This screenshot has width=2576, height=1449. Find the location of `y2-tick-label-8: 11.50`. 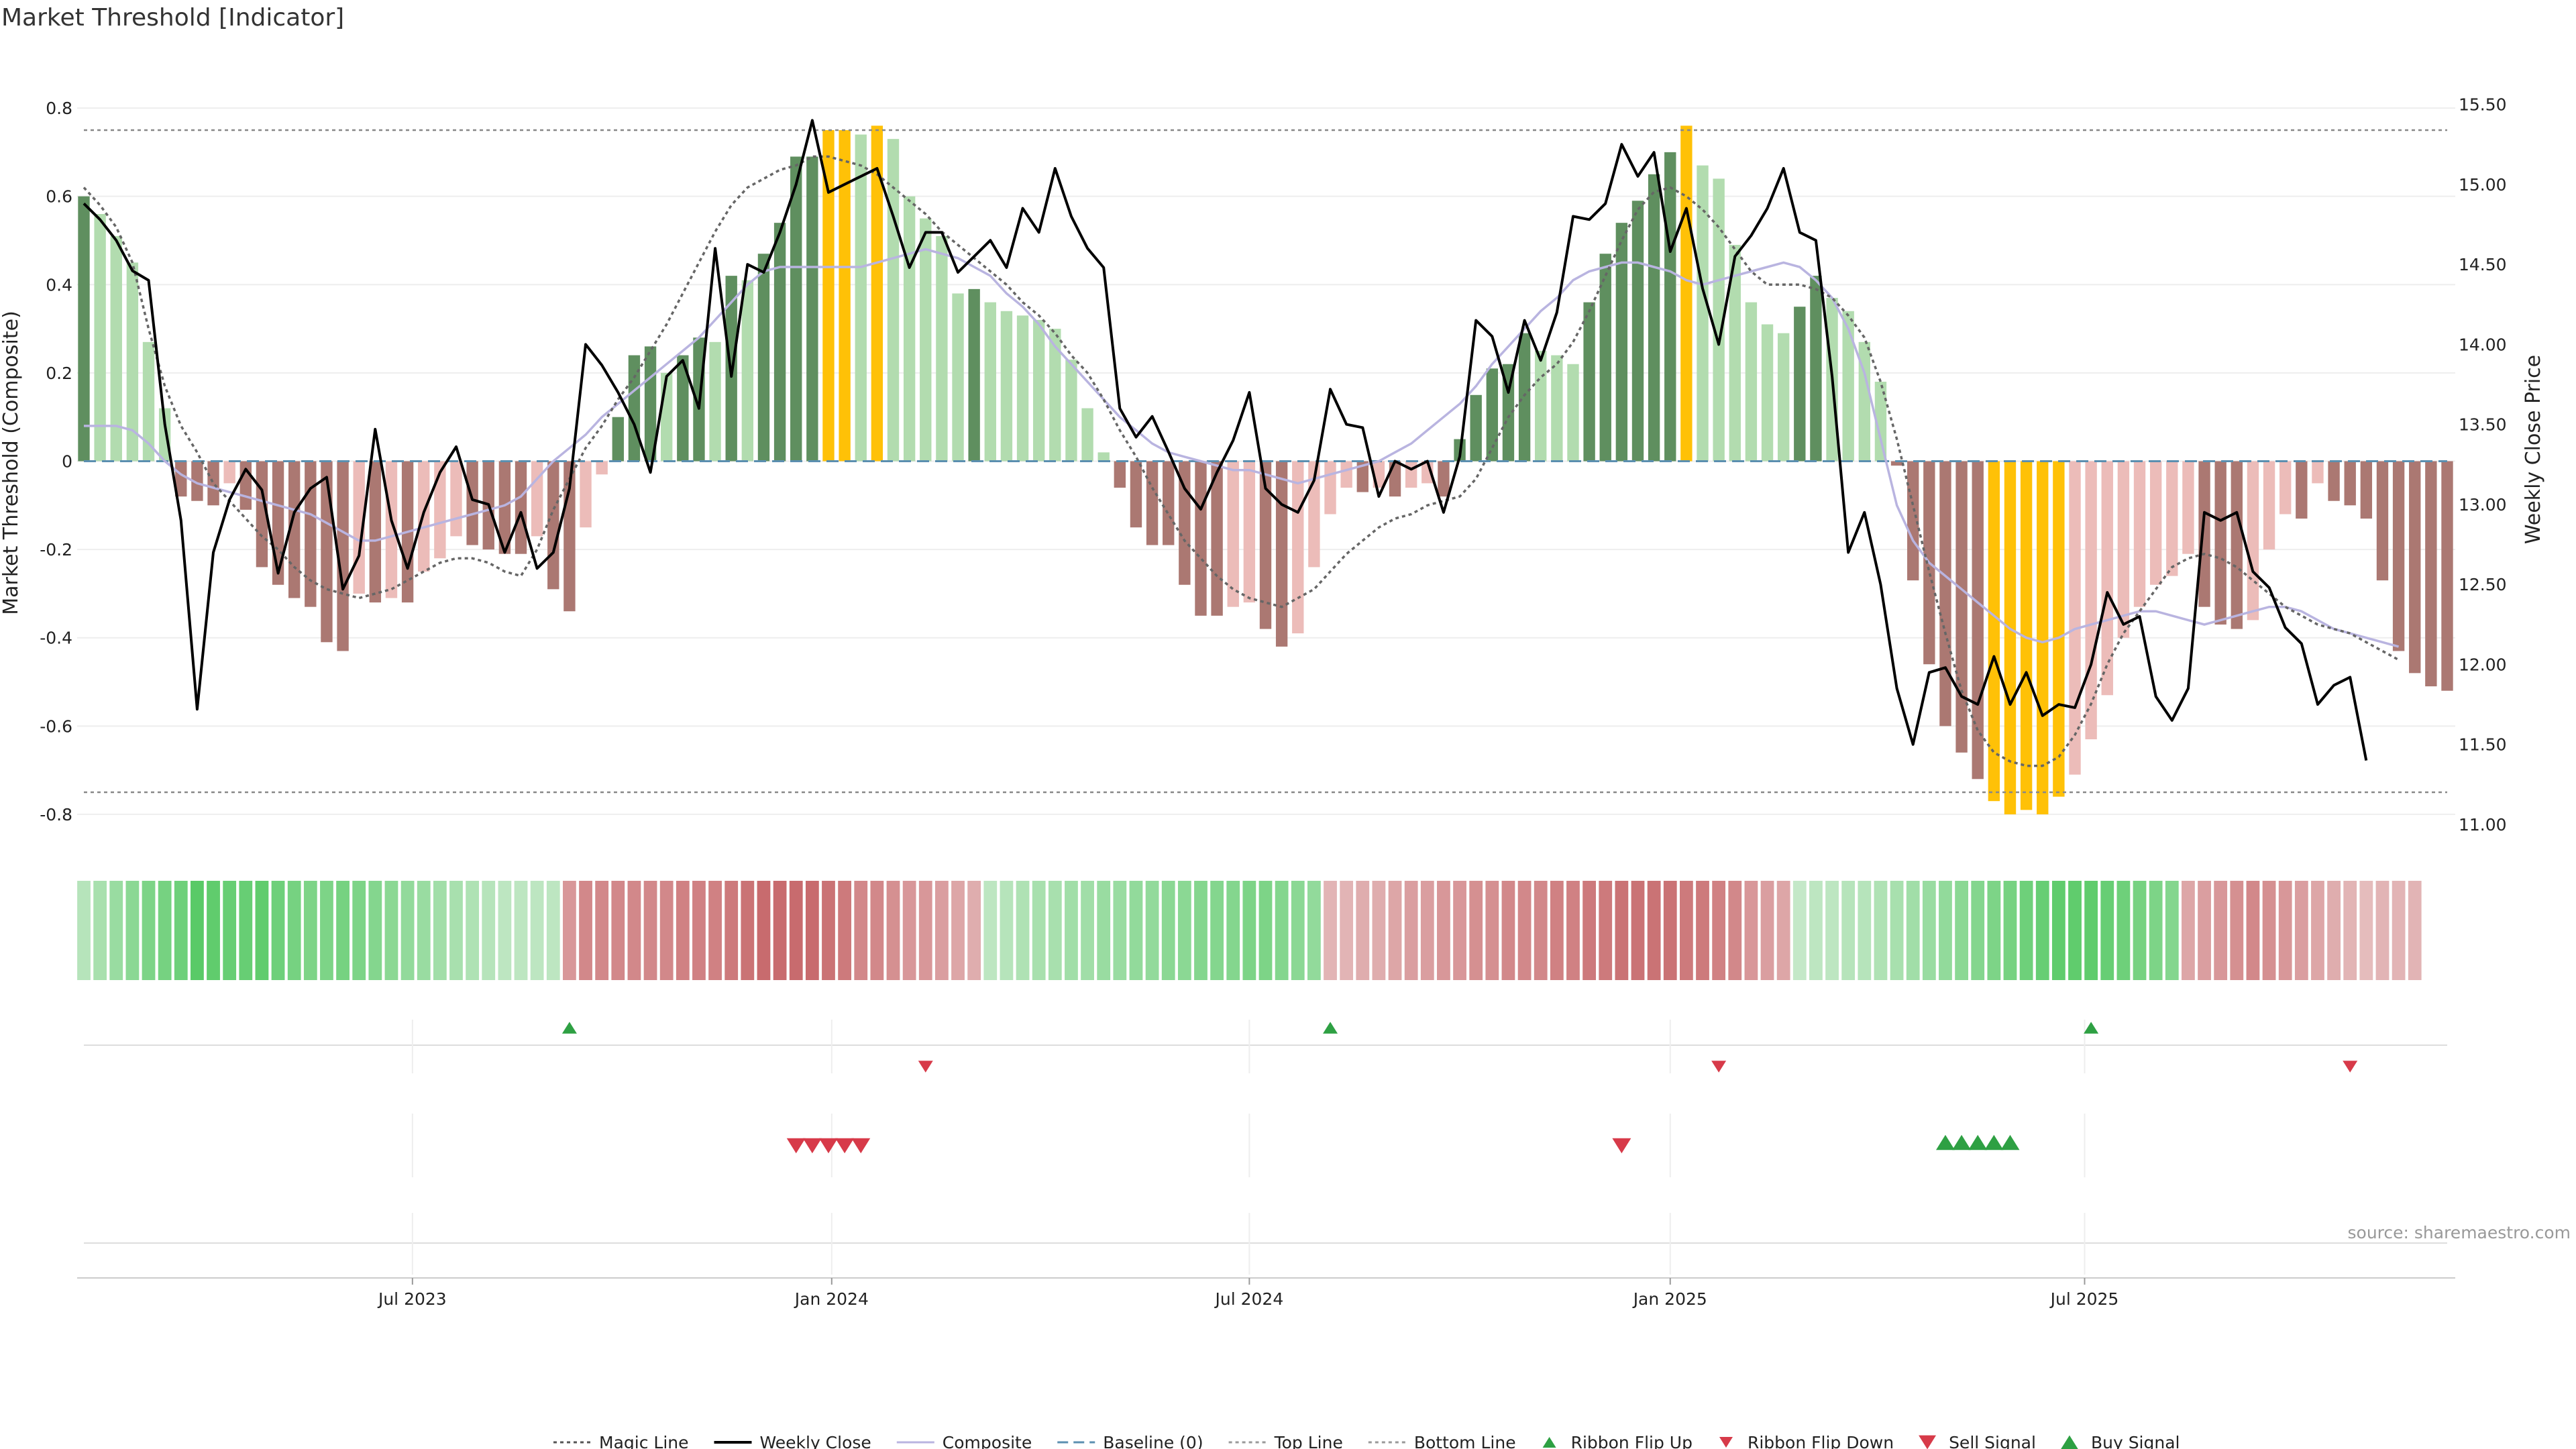

y2-tick-label-8: 11.50 is located at coordinates (2483, 745).